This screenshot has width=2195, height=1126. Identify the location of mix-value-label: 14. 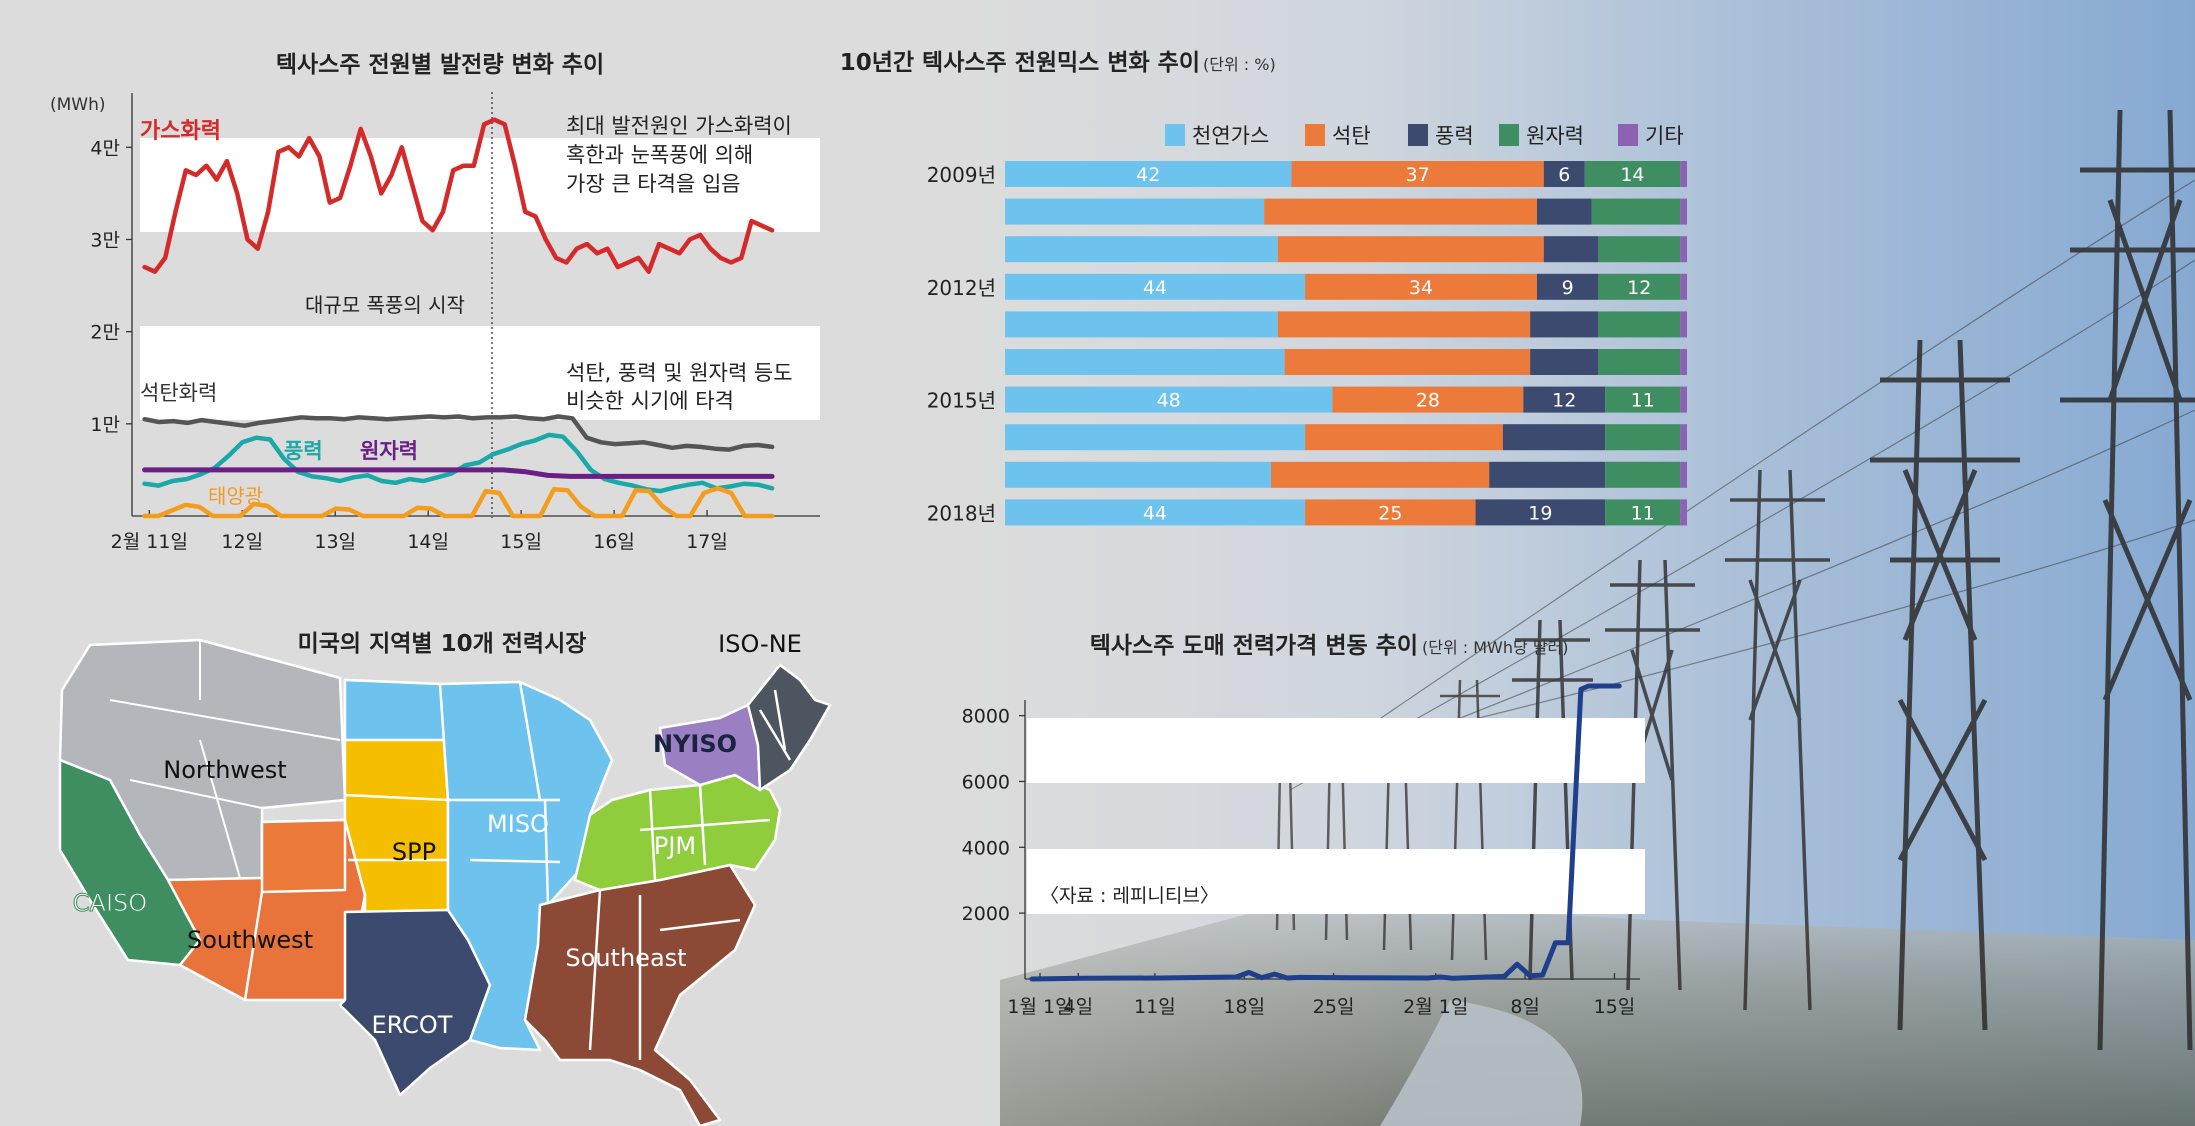
(1632, 175).